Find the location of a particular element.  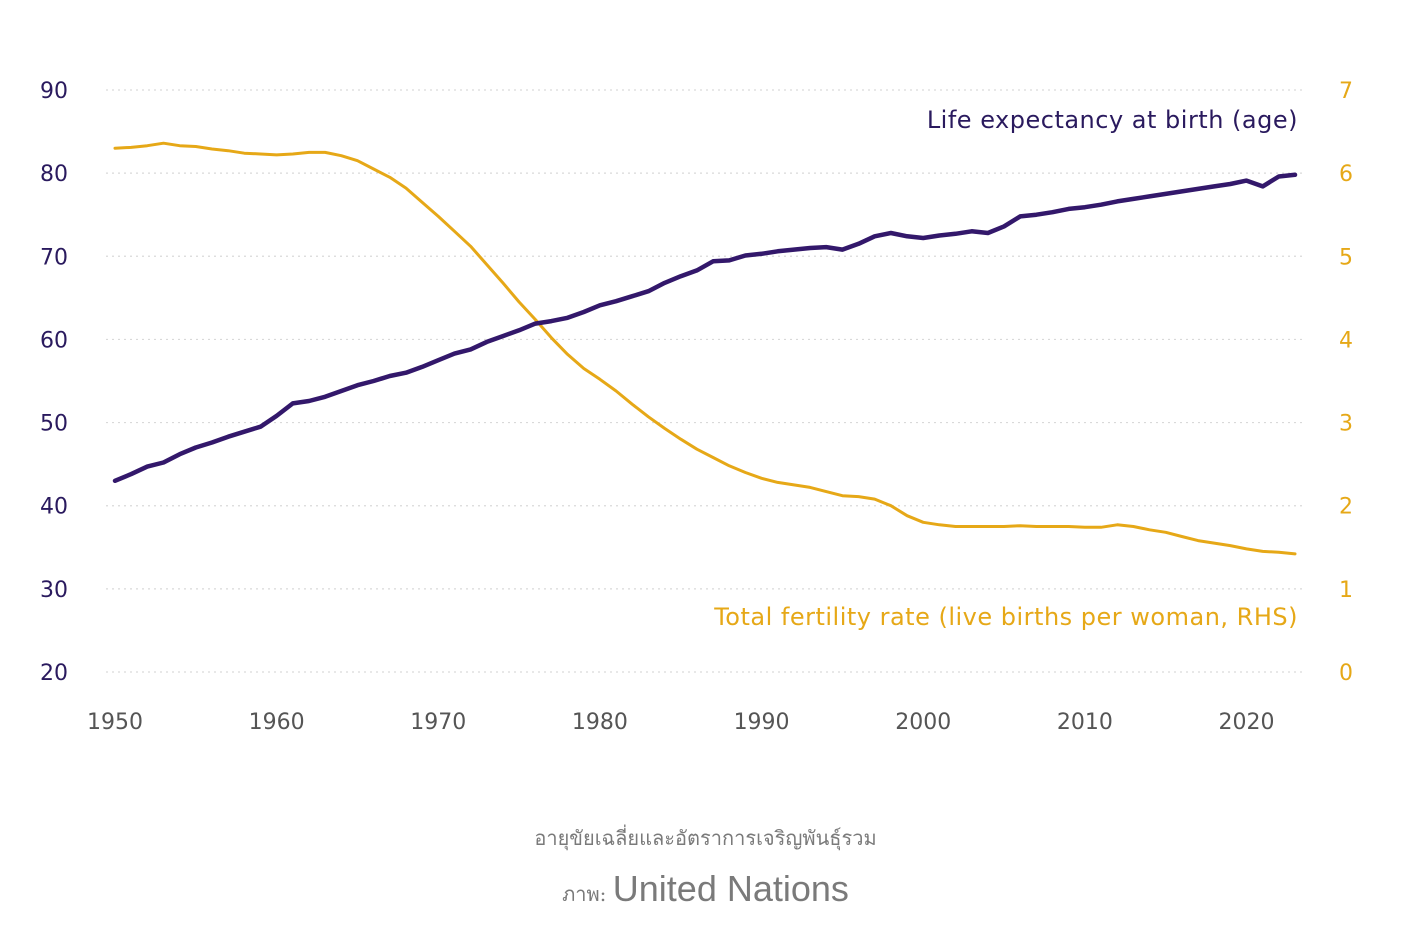

right-tick-label: 7 is located at coordinates (1346, 91).